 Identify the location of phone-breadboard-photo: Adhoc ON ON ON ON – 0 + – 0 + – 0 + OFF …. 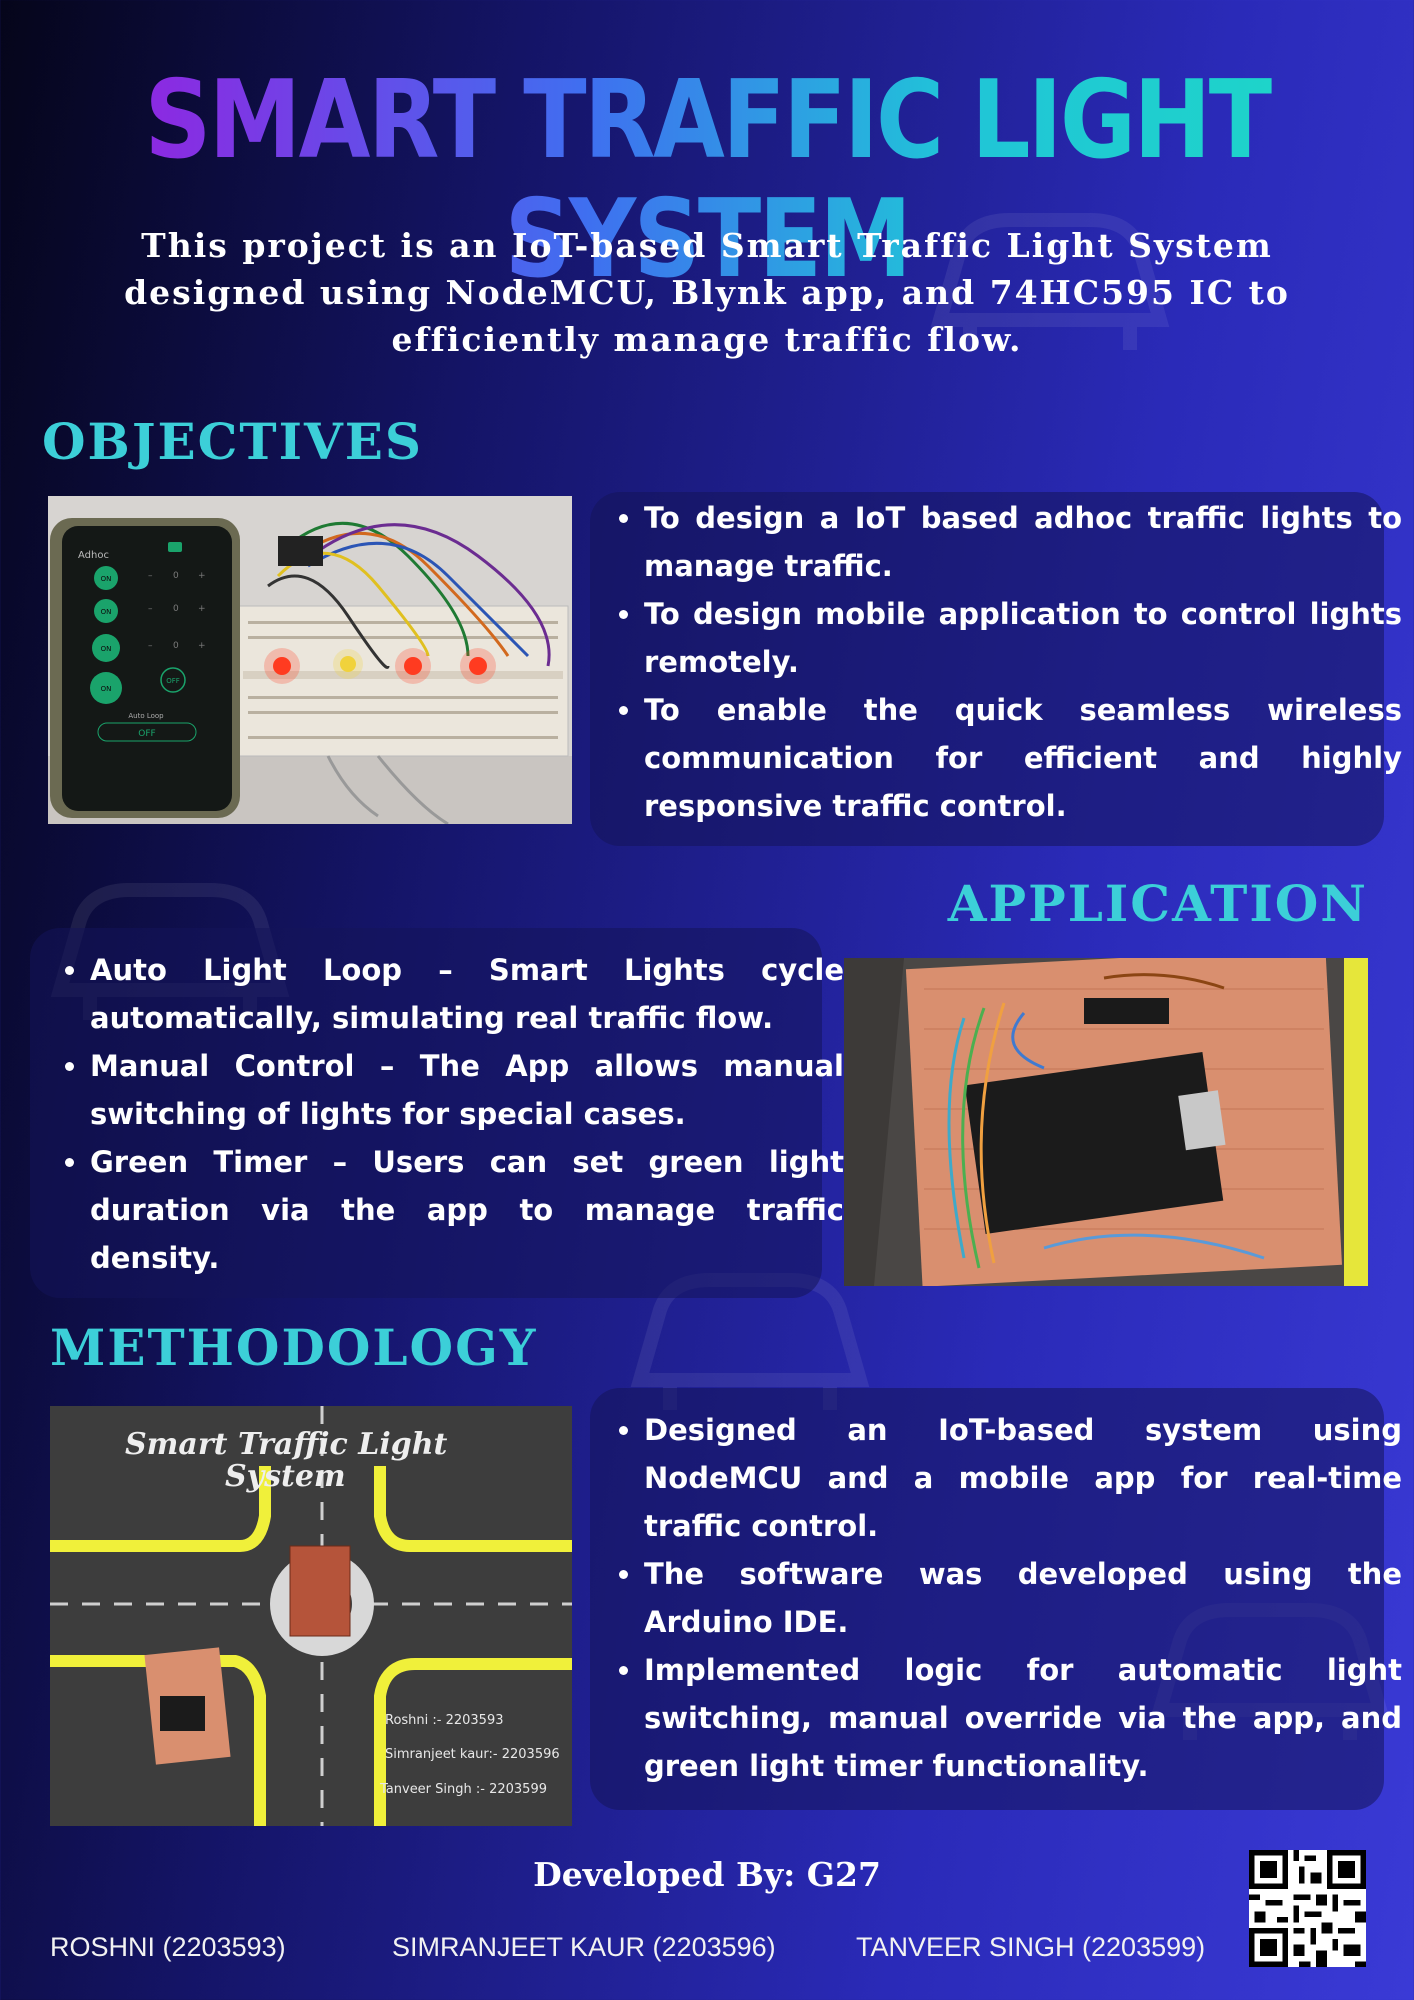
(310, 660).